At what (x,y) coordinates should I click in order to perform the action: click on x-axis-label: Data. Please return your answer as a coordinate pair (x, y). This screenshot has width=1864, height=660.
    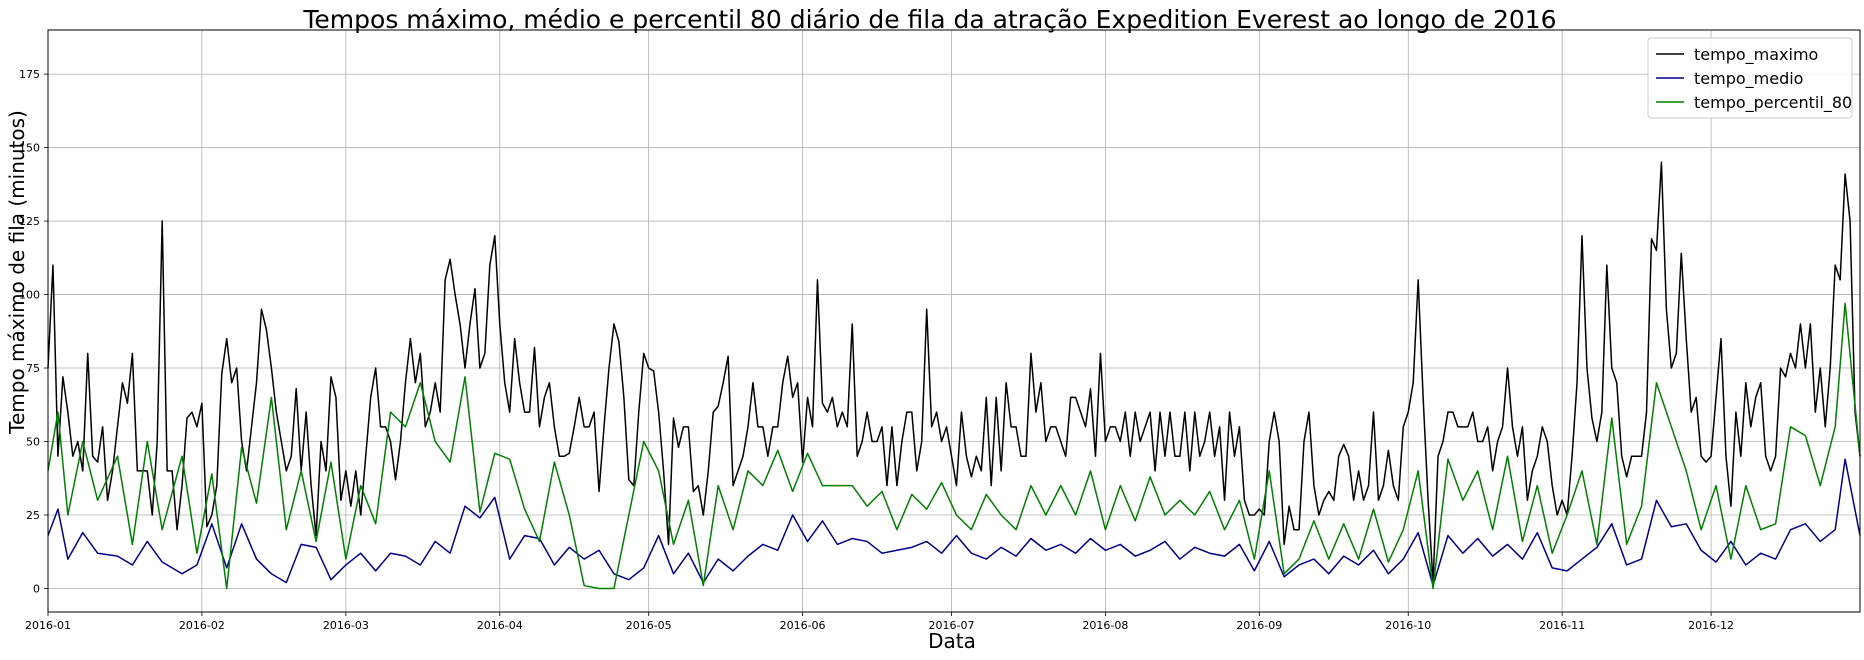
    Looking at the image, I should click on (952, 641).